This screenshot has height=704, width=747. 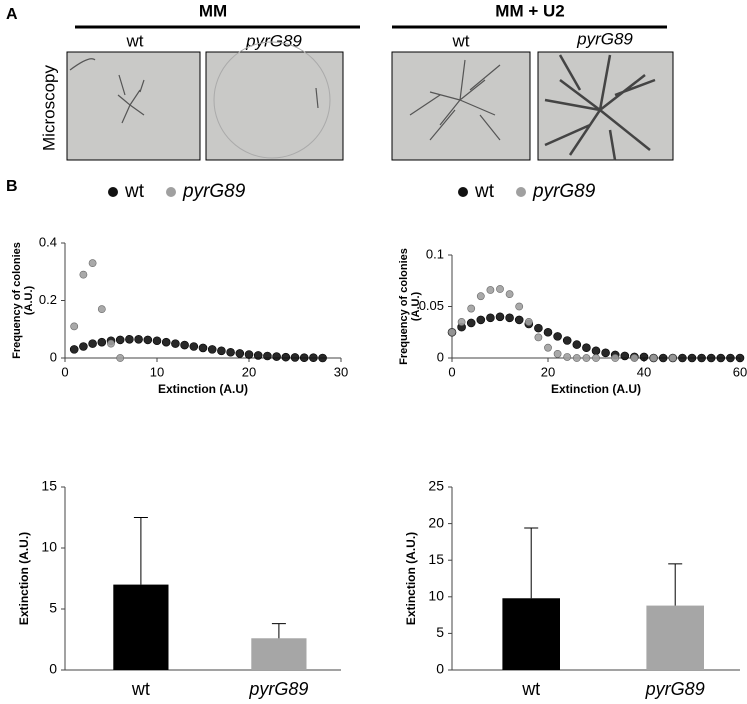 I want to click on x-axis-title: Extinction (A.U), so click(x=596, y=389).